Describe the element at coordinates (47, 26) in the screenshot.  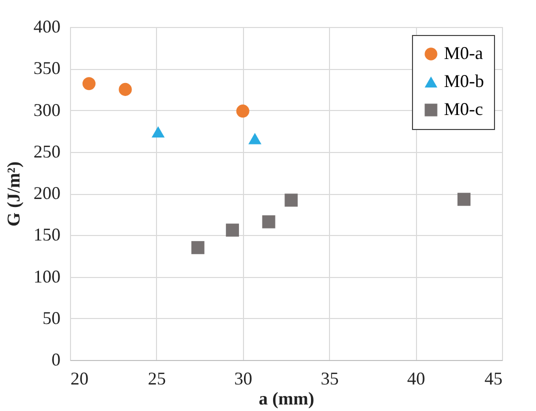
I see `y-tick-label: 400` at that location.